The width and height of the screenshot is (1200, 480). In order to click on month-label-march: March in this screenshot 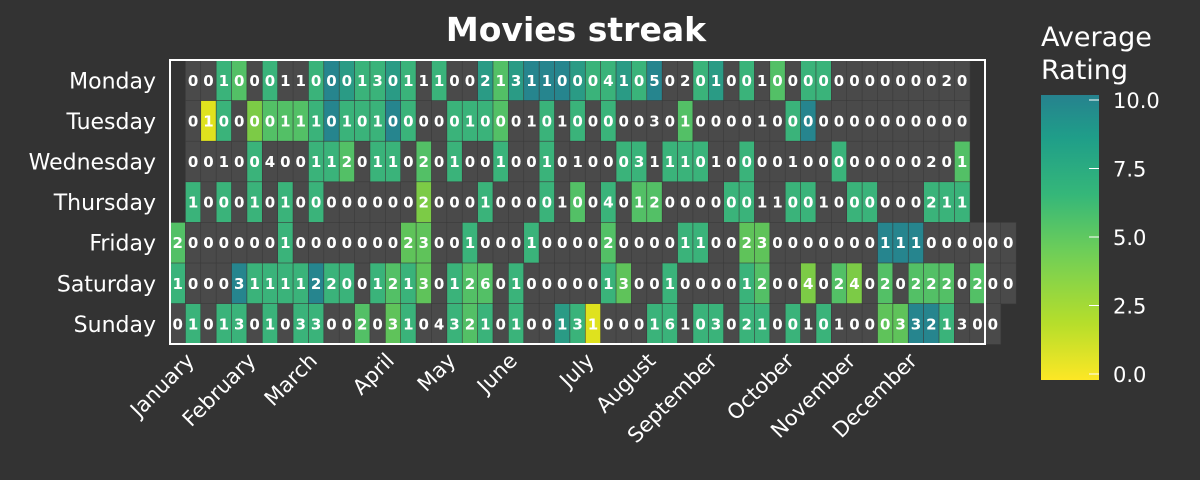, I will do `click(291, 380)`.